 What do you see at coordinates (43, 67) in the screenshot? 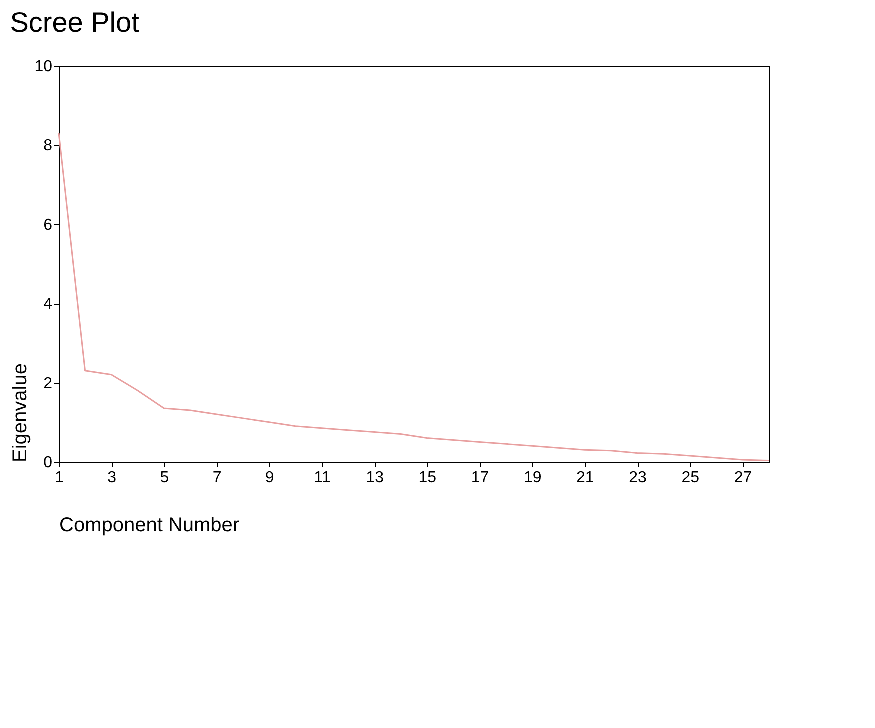
I see `y-tick-label: 10` at bounding box center [43, 67].